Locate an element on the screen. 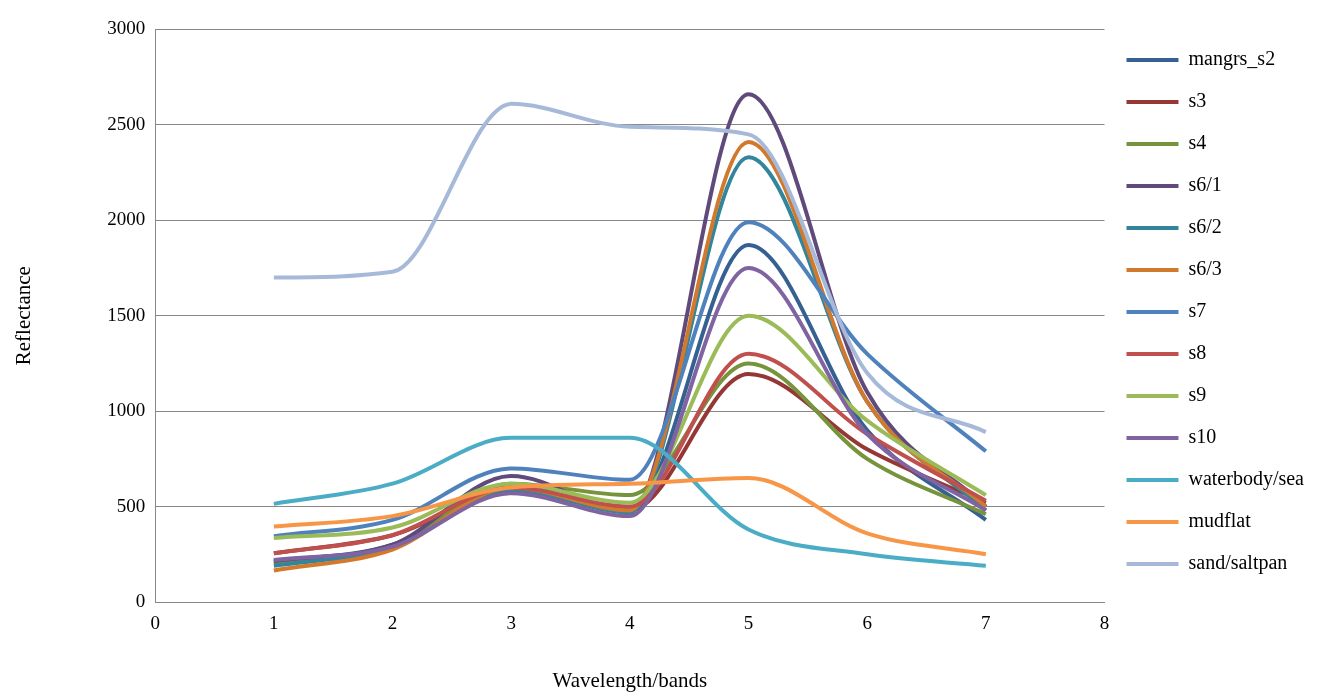 This screenshot has width=1332, height=699. legend-label: s8 is located at coordinates (1197, 352).